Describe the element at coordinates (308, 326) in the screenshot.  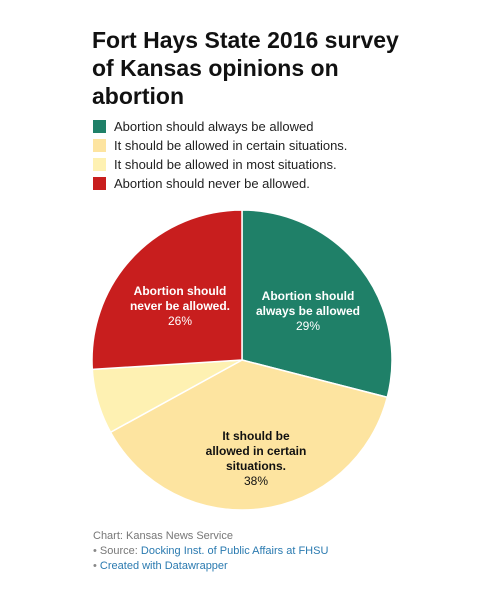
I see `slice-value-always: 29%` at that location.